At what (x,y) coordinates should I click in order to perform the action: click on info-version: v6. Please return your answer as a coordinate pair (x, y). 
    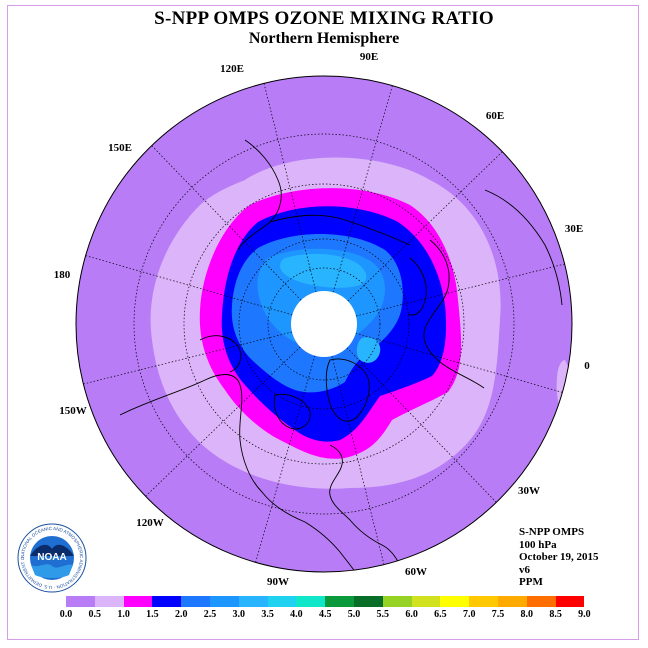
    Looking at the image, I should click on (524, 569).